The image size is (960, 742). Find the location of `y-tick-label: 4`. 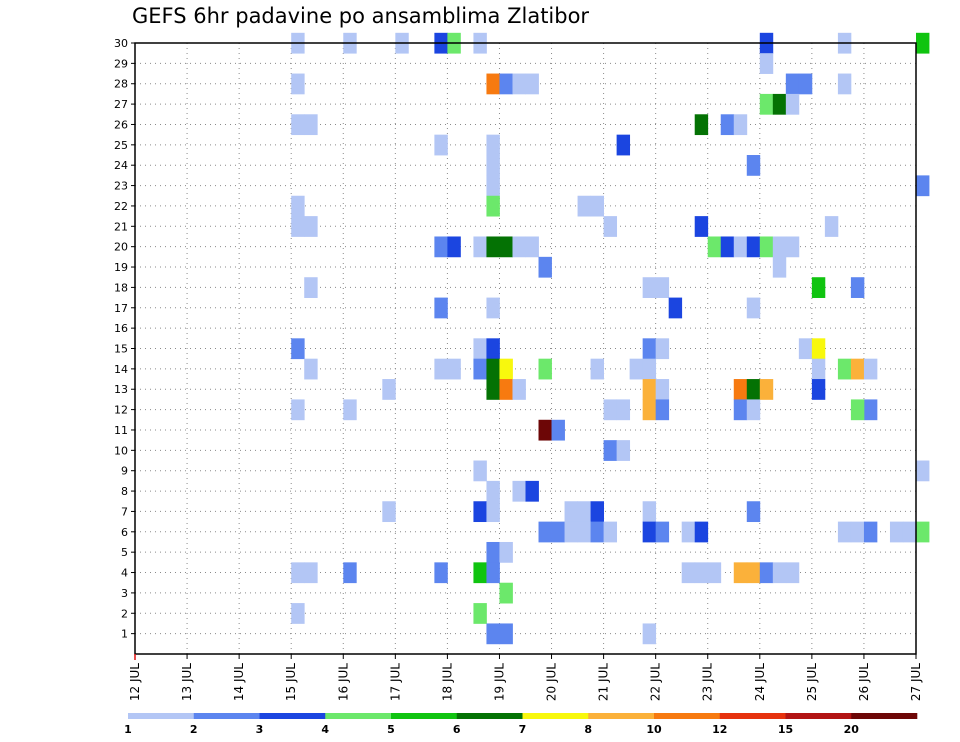

y-tick-label: 4 is located at coordinates (124, 573).